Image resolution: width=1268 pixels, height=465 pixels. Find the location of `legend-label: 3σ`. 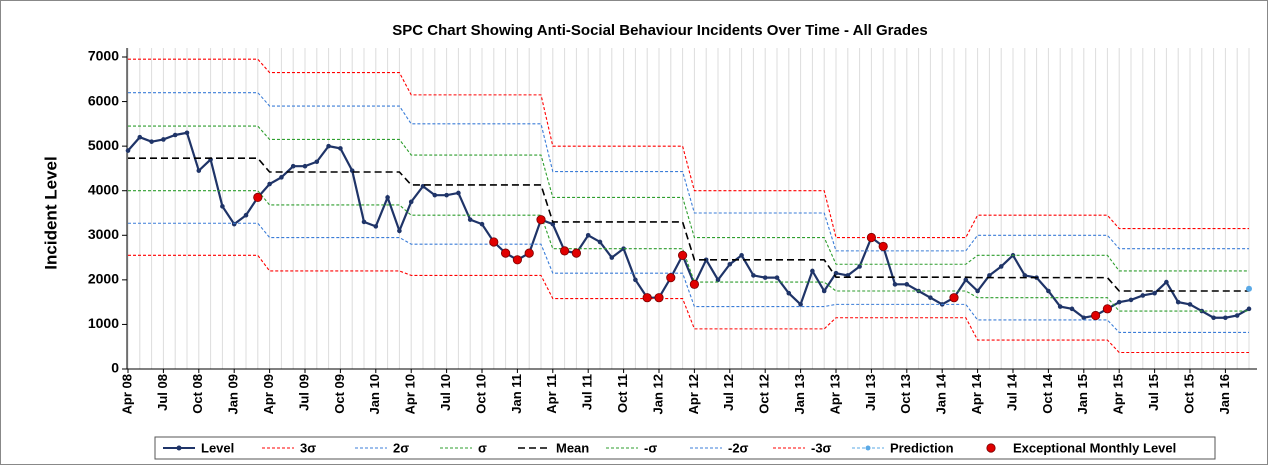

legend-label: 3σ is located at coordinates (308, 447).